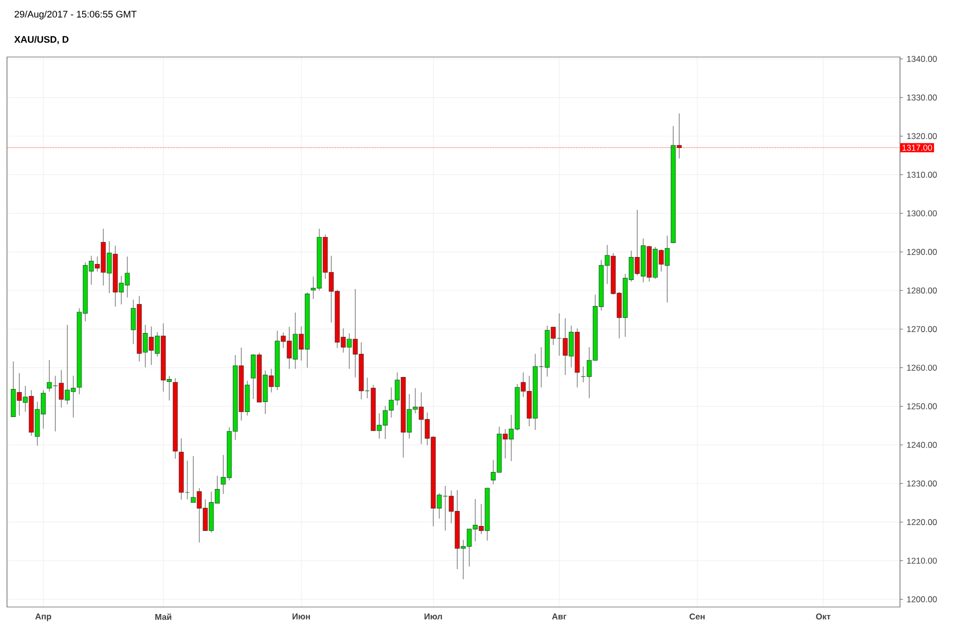 The image size is (957, 632). I want to click on y-tick-label: 1320.00, so click(922, 136).